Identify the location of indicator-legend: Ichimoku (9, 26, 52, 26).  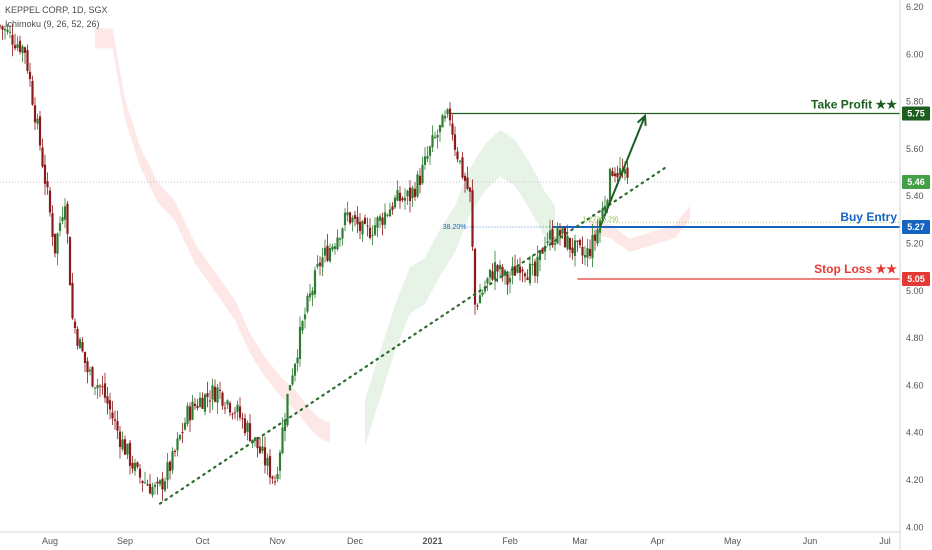
(52, 24).